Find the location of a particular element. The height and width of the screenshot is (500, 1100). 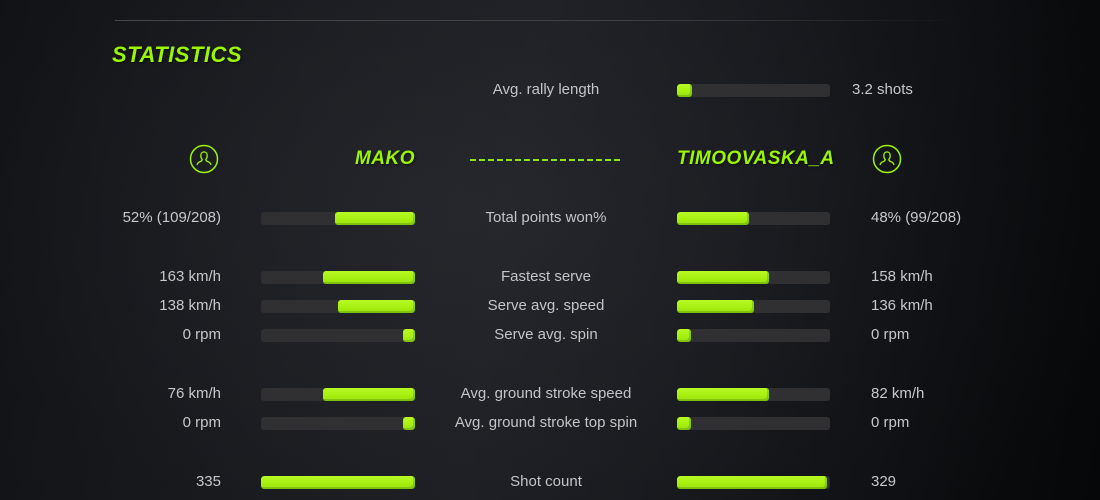

rally-length-row: Avg. rally length 3.2 shots is located at coordinates (550, 90).